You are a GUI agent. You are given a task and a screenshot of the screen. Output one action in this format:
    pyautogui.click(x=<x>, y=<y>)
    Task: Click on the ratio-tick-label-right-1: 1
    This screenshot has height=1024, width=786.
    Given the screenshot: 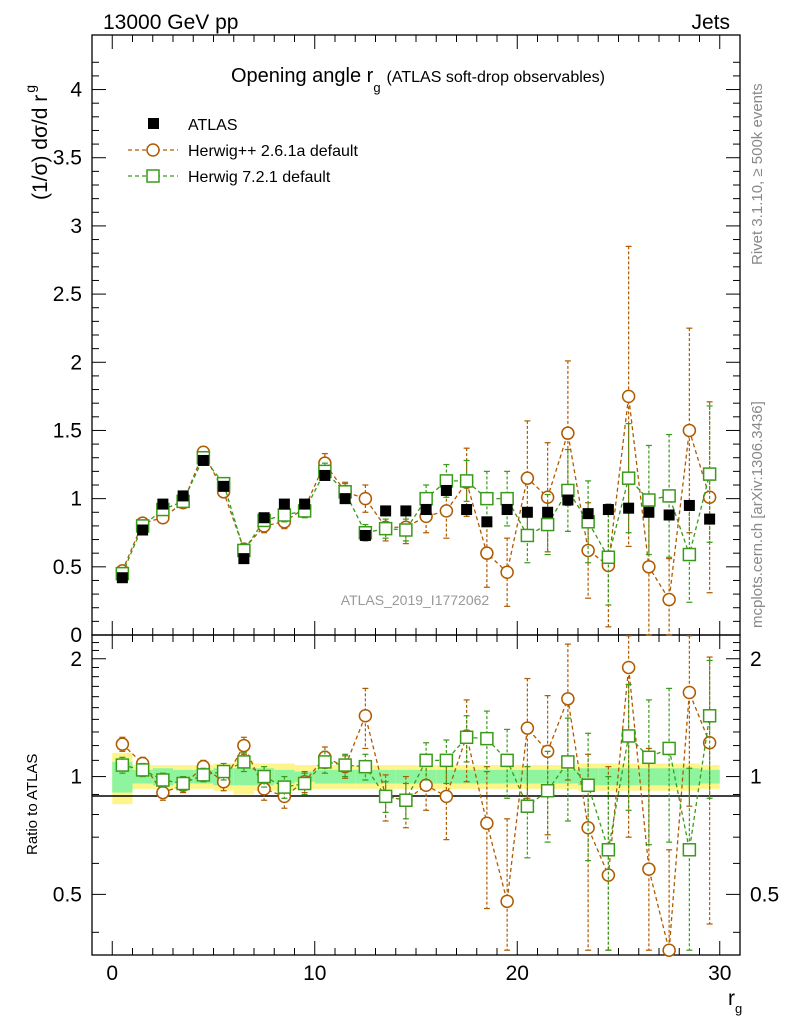 What is the action you would take?
    pyautogui.click(x=756, y=777)
    